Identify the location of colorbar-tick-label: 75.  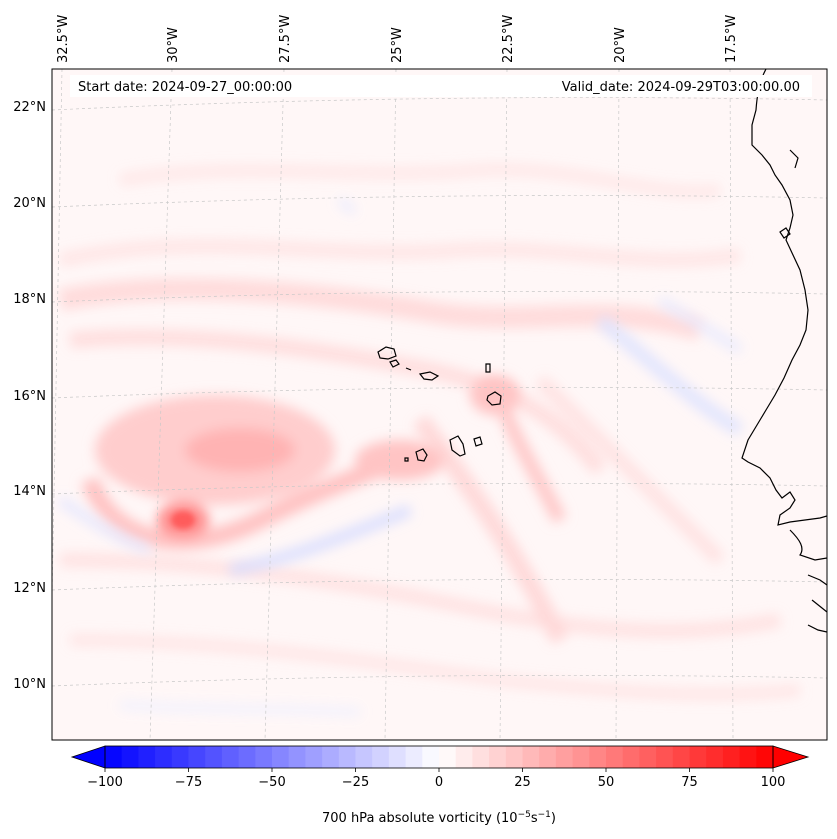
(689, 782).